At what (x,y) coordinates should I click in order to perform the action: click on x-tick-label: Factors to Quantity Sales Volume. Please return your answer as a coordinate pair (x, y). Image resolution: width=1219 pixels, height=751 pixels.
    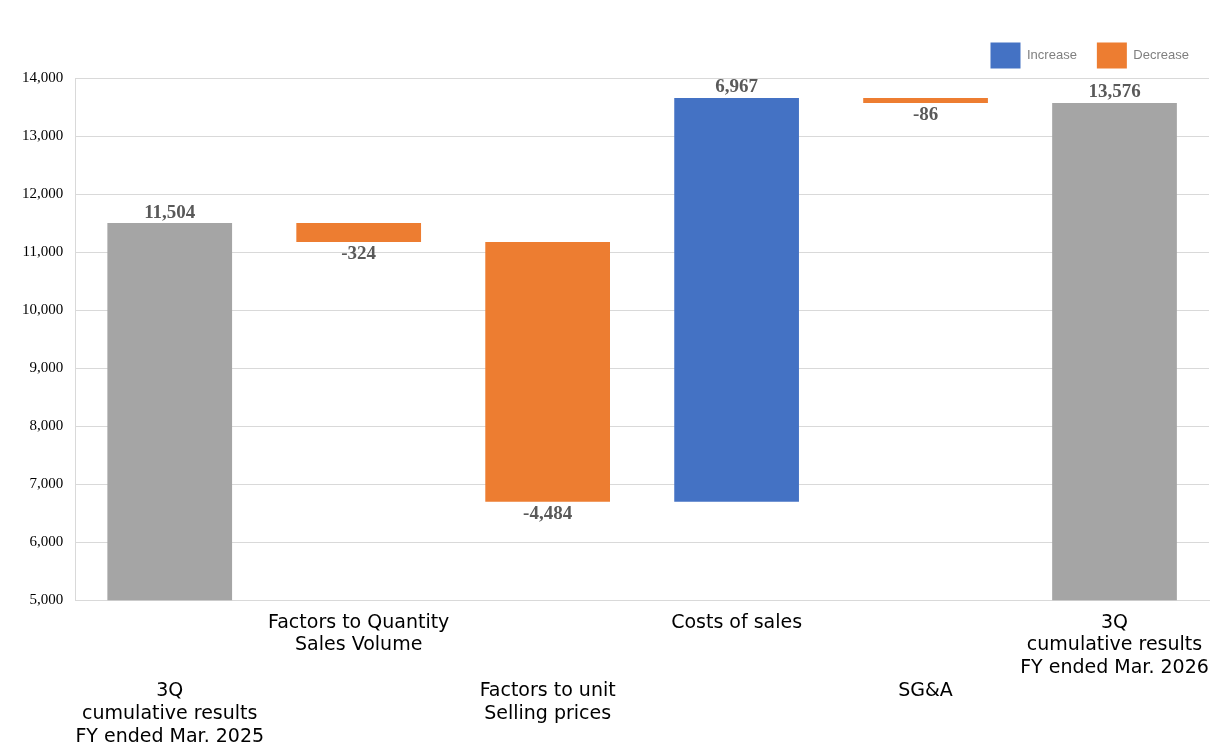
    Looking at the image, I should click on (359, 632).